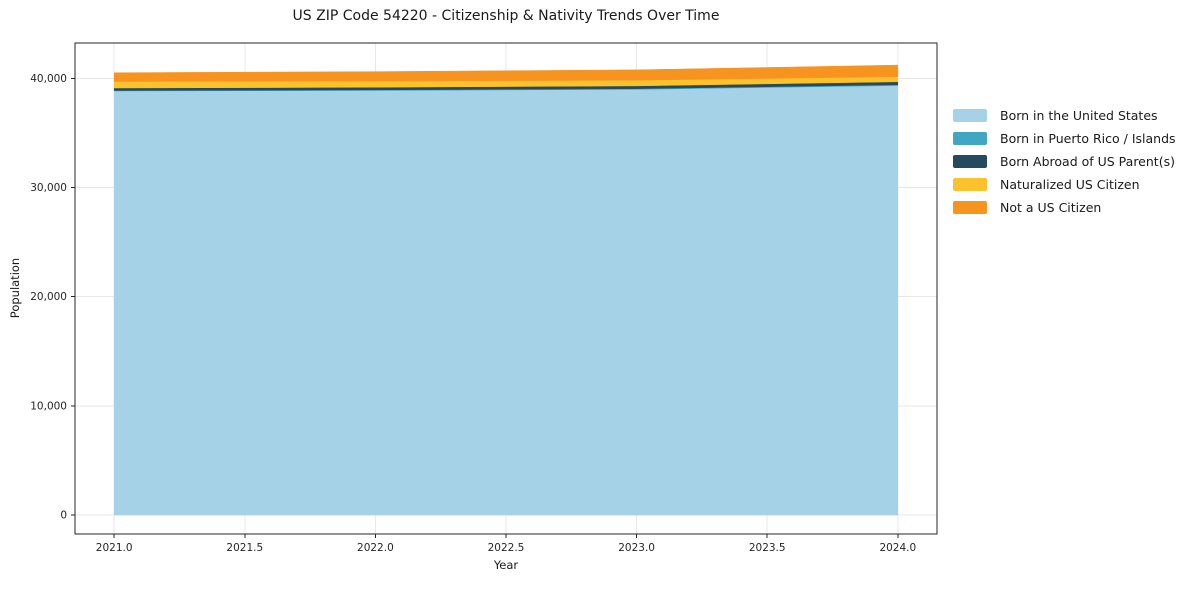 Image resolution: width=1189 pixels, height=590 pixels. I want to click on legend-item: Born in the United States, so click(1064, 115).